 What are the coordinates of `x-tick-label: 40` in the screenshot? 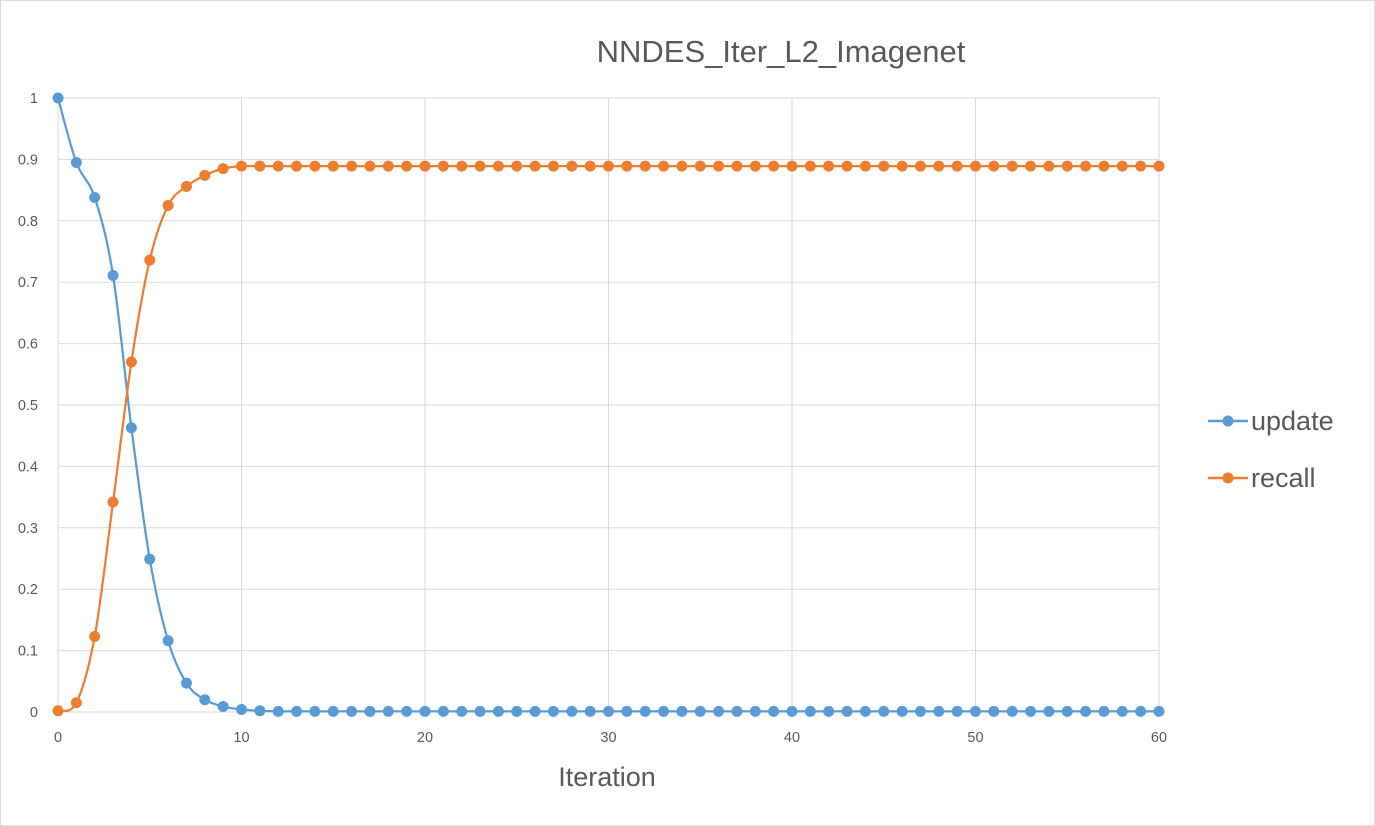 It's located at (792, 738).